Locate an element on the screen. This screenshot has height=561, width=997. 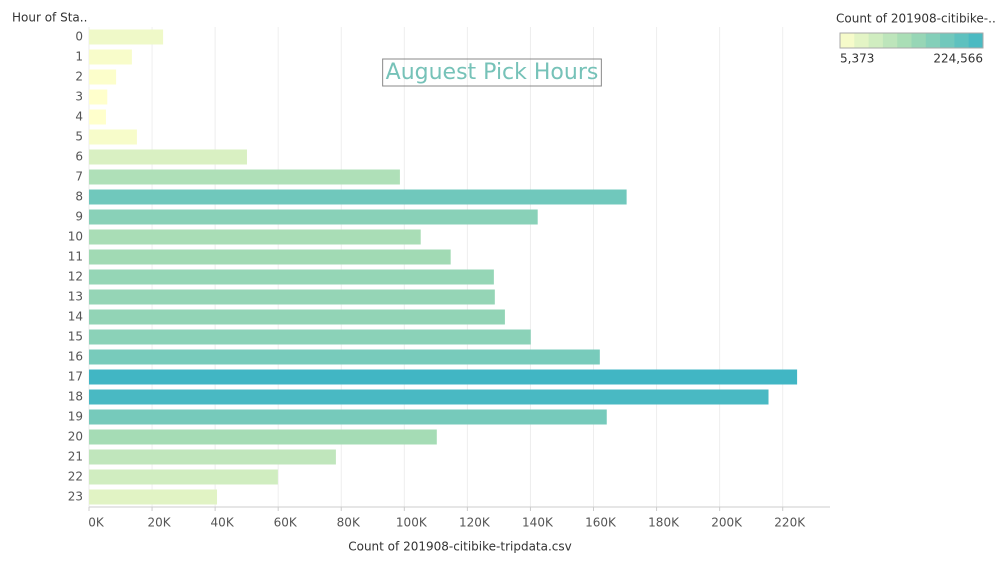
y-tick-label: 14 is located at coordinates (75, 317).